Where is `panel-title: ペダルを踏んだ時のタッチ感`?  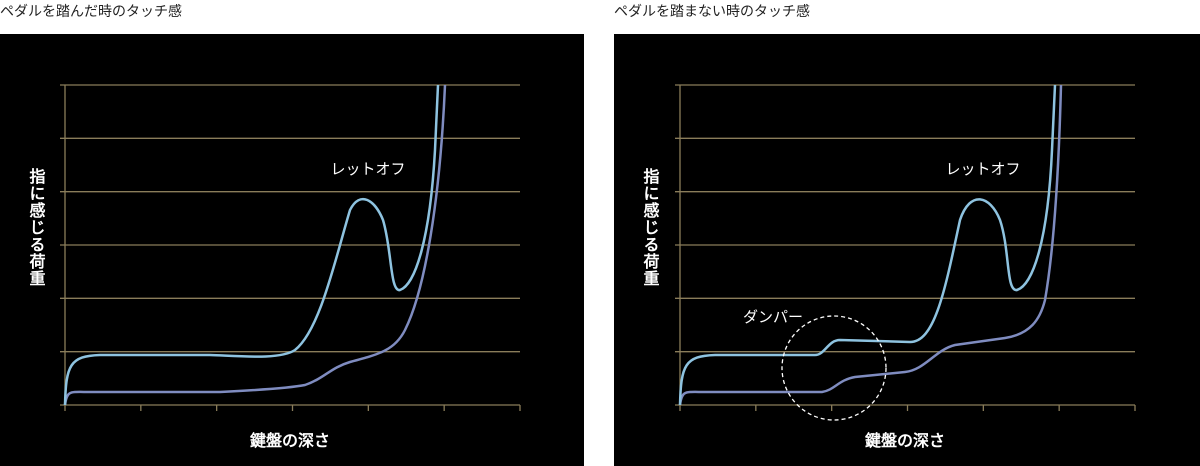
panel-title: ペダルを踏んだ時のタッチ感 is located at coordinates (91, 11).